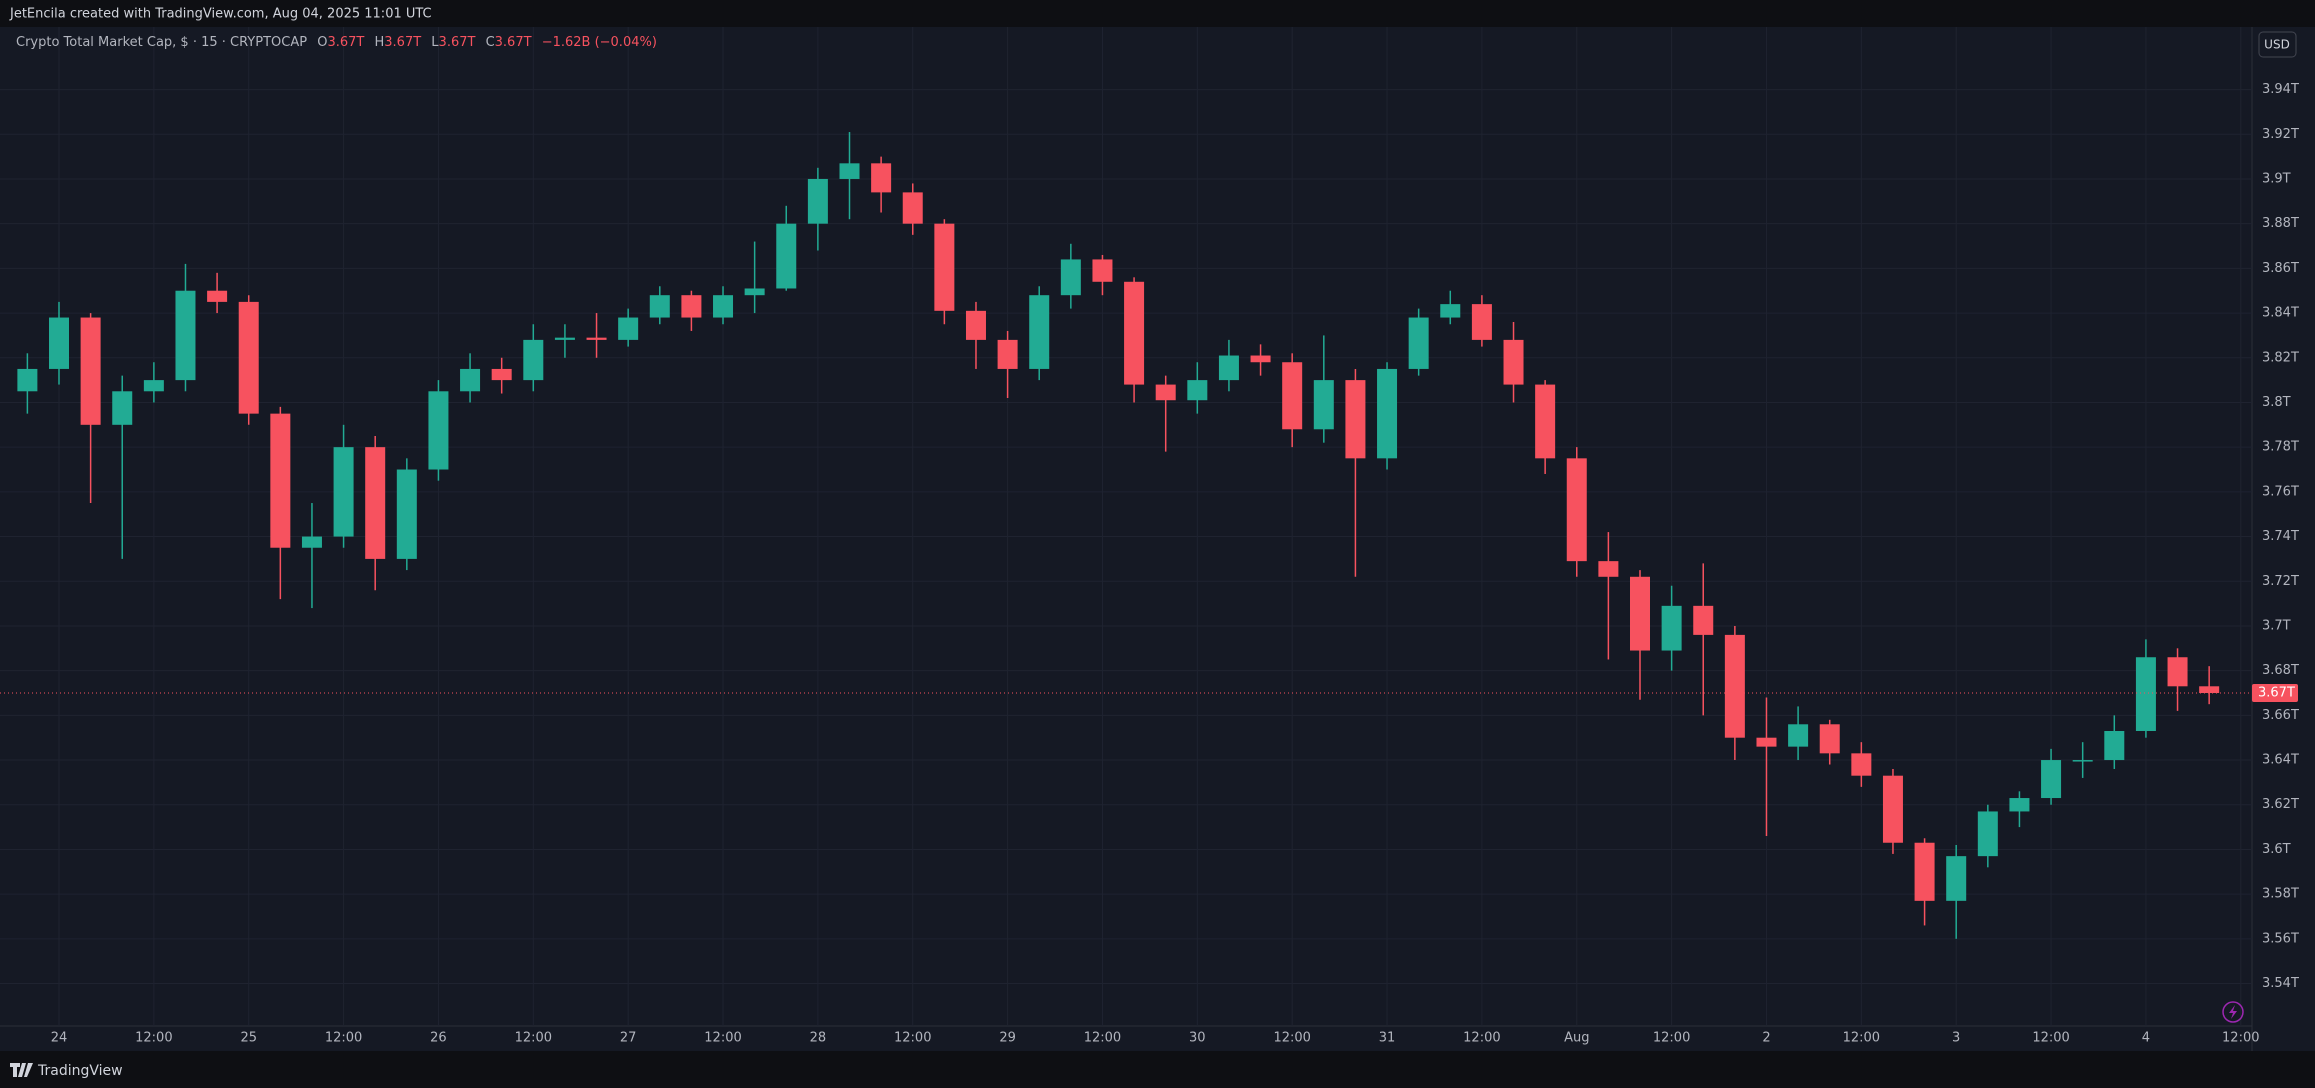 This screenshot has height=1088, width=2315. I want to click on y-tick-label: 3.82T, so click(2280, 357).